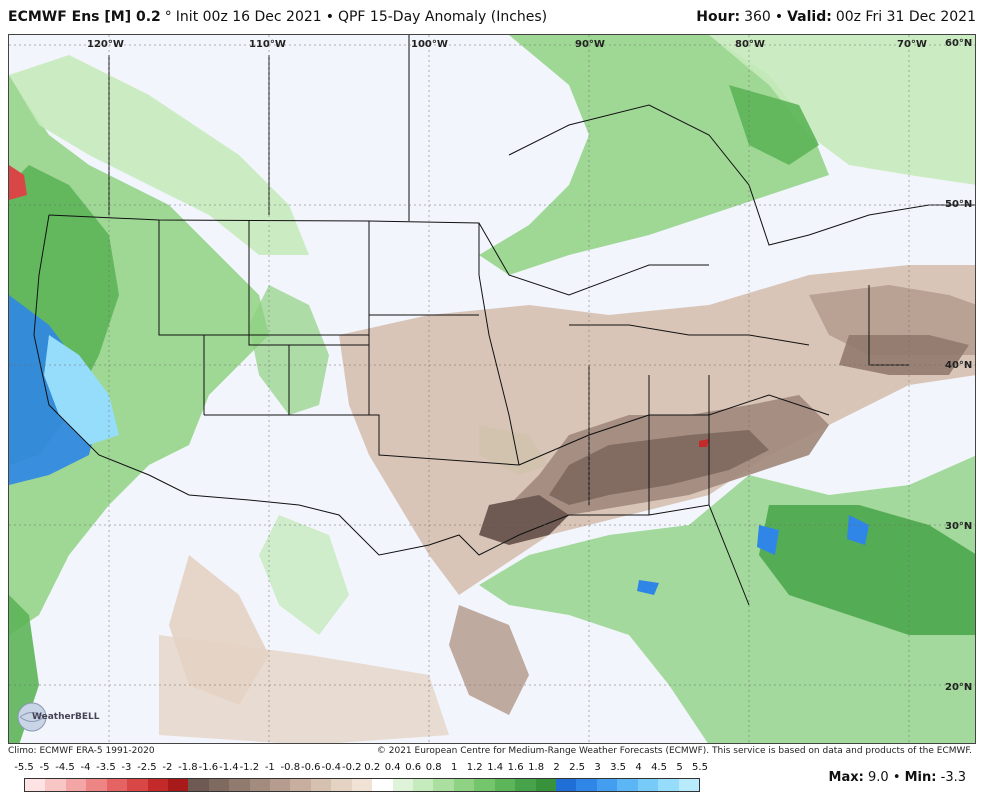 This screenshot has height=808, width=984. What do you see at coordinates (718, 17) in the screenshot?
I see `hour-label: Hour:` at bounding box center [718, 17].